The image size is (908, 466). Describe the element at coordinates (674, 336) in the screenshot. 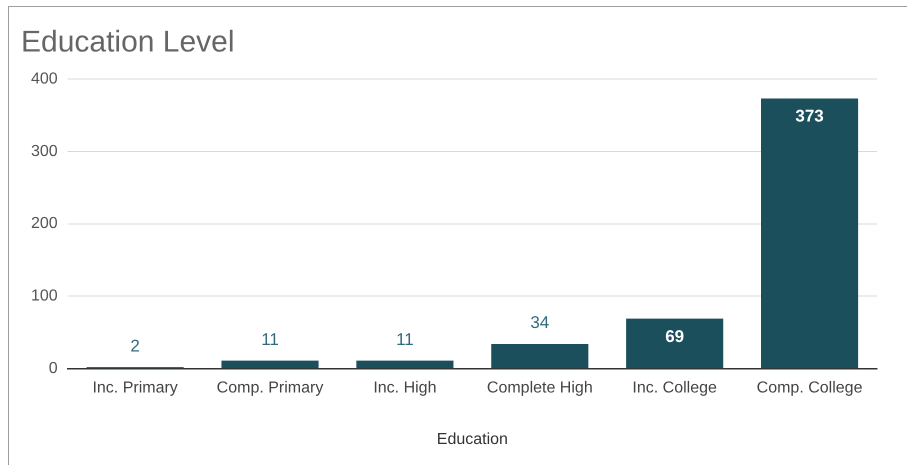

I see `data-label: 69` at that location.